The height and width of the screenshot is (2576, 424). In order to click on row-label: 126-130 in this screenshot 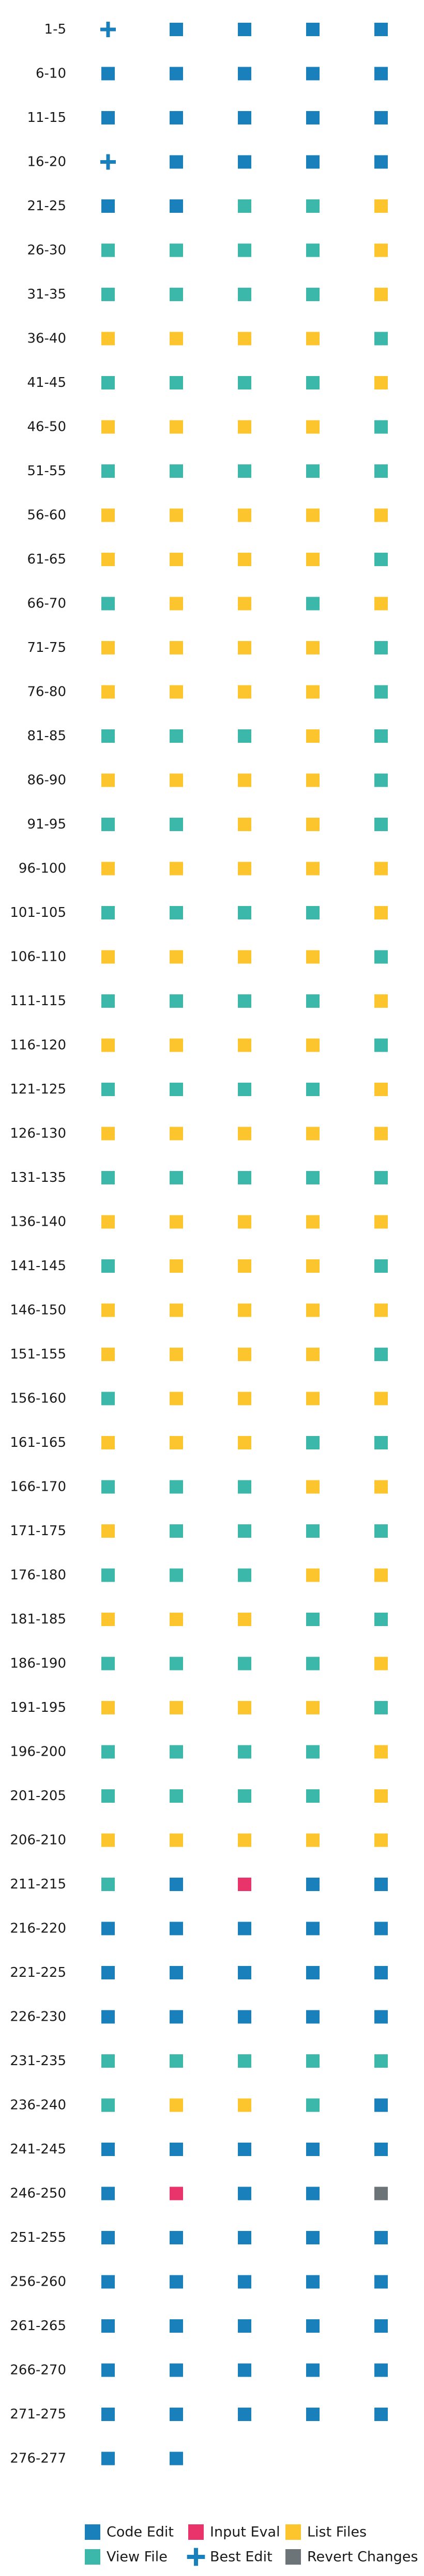, I will do `click(38, 1134)`.